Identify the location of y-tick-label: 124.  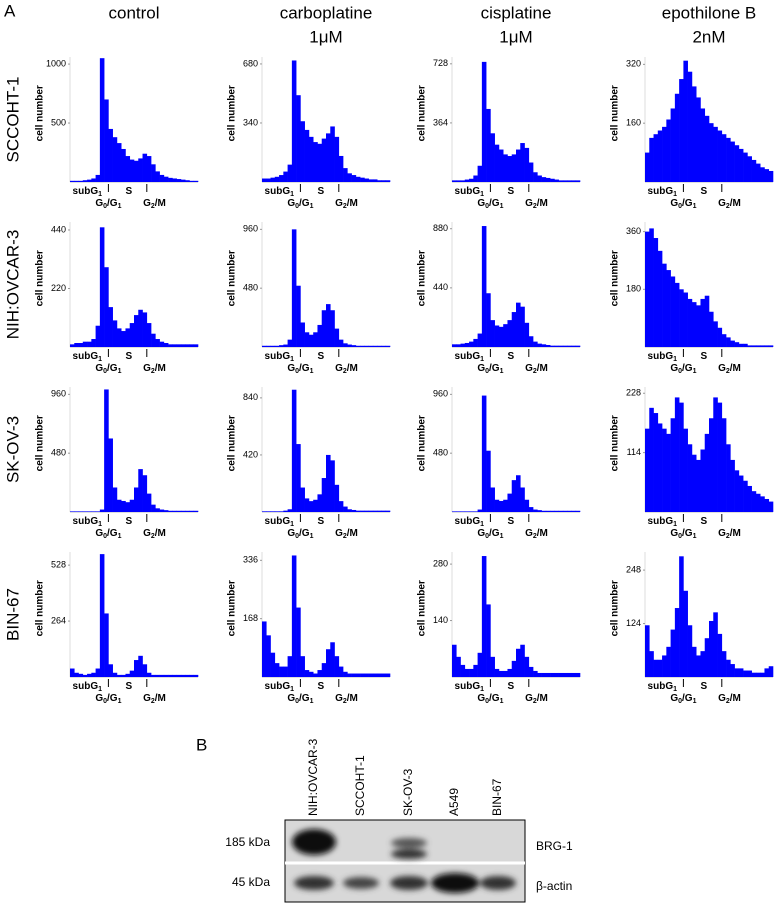
(633, 623).